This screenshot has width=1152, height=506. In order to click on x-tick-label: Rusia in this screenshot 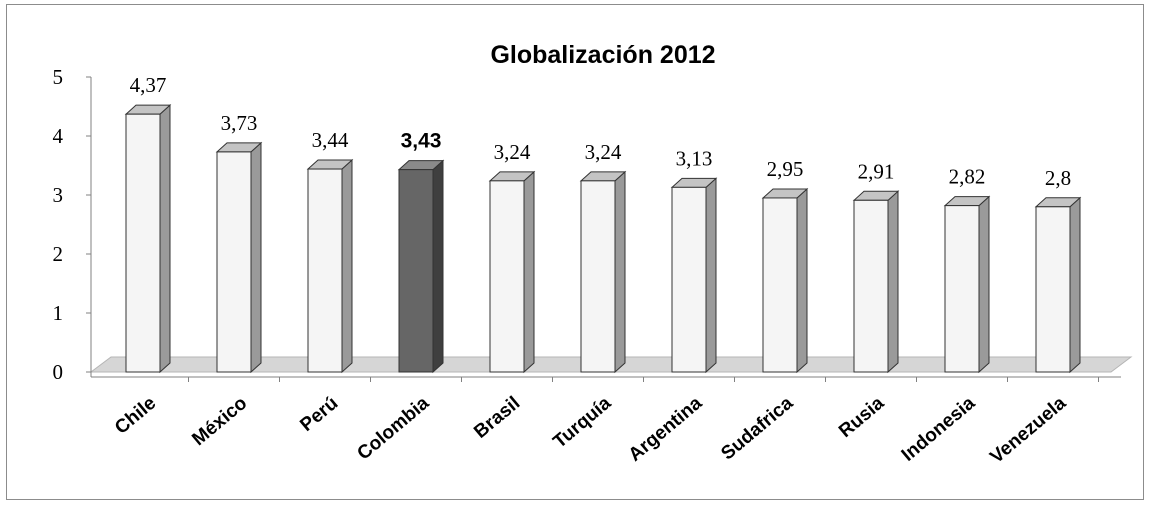, I will do `click(861, 417)`.